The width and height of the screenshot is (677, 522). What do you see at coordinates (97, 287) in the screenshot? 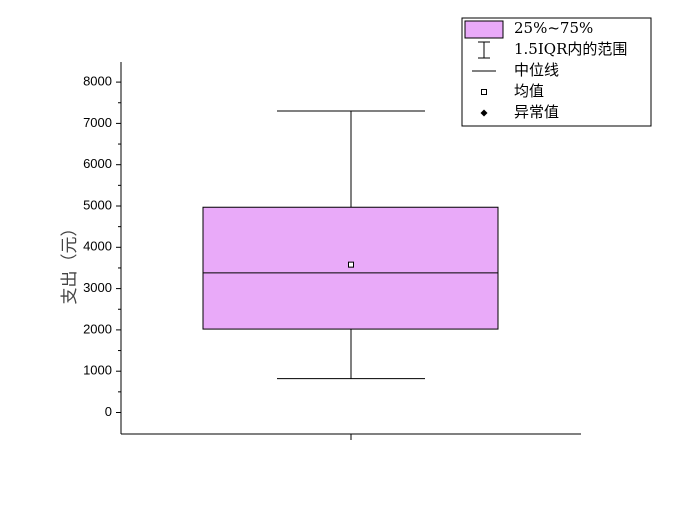
I see `y-tick-label: 3000` at bounding box center [97, 287].